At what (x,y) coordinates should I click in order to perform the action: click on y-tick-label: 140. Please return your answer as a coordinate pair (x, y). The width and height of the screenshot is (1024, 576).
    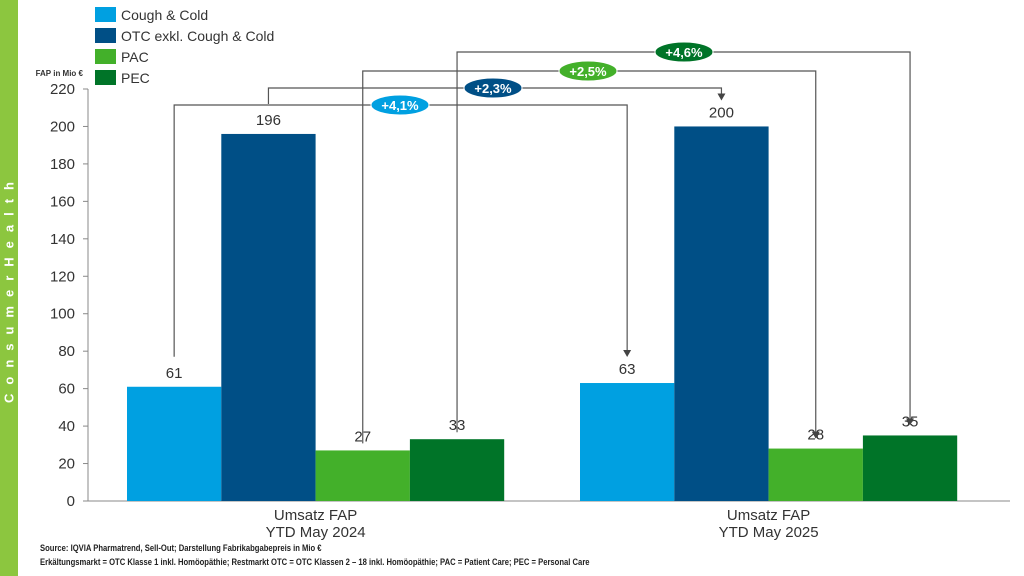
    Looking at the image, I should click on (62, 239).